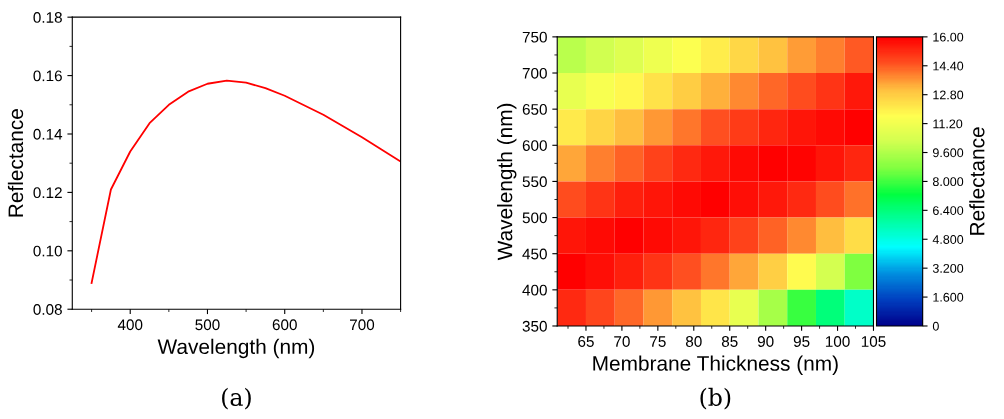  Describe the element at coordinates (362, 325) in the screenshot. I see `x-tick-label: 700` at that location.